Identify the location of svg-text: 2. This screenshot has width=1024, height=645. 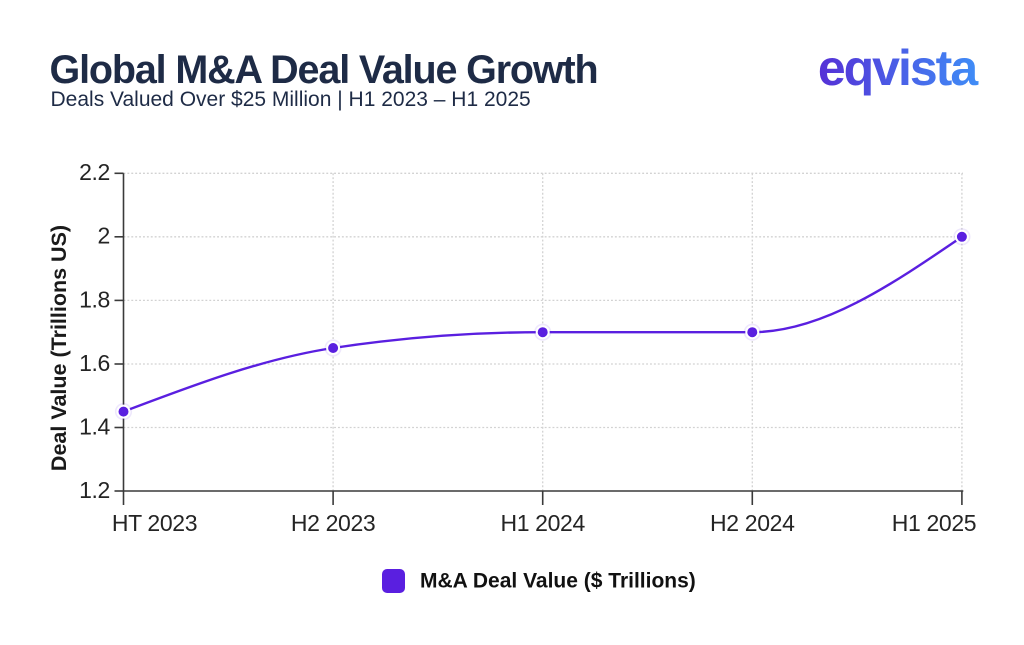
(104, 236).